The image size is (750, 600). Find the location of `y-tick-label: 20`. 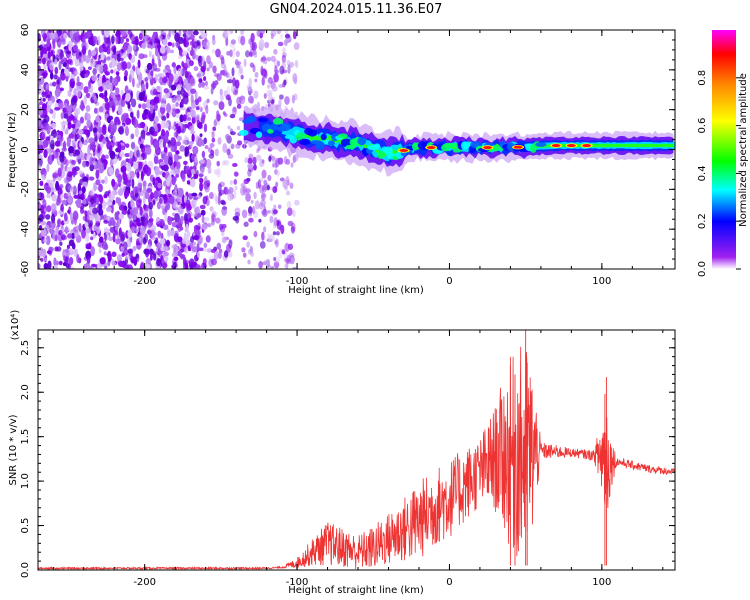

y-tick-label: 20 is located at coordinates (25, 109).